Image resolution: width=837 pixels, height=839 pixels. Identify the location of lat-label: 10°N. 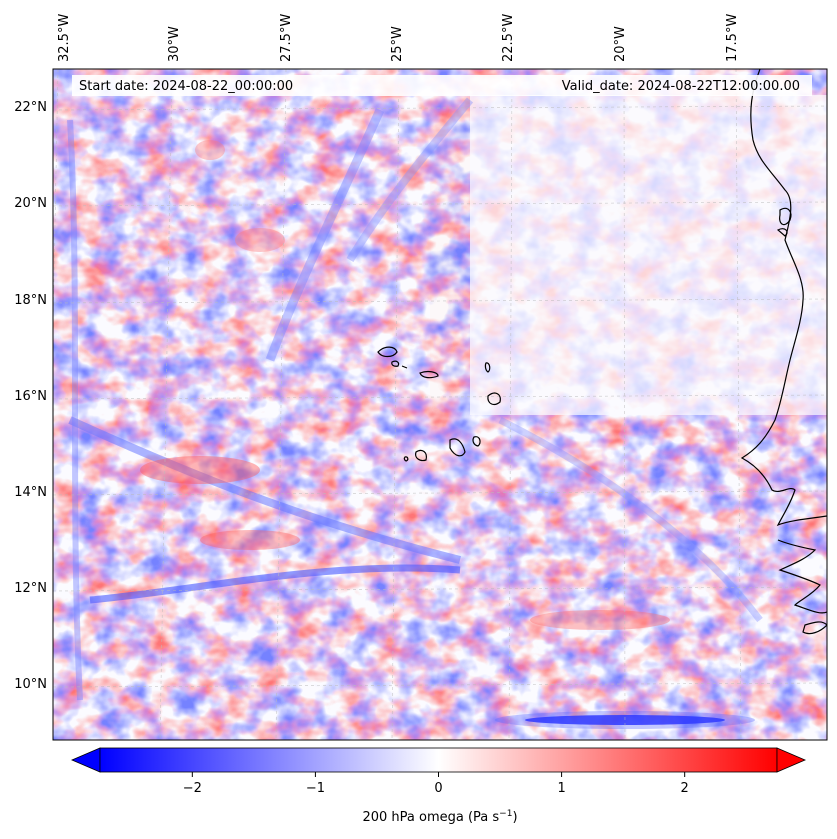
(30, 684).